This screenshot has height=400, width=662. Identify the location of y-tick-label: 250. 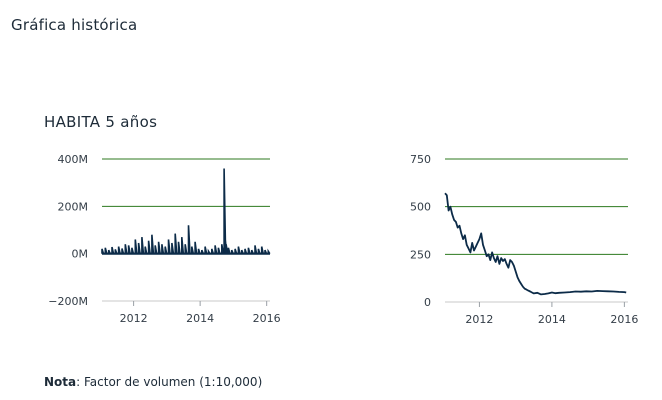
(420, 254).